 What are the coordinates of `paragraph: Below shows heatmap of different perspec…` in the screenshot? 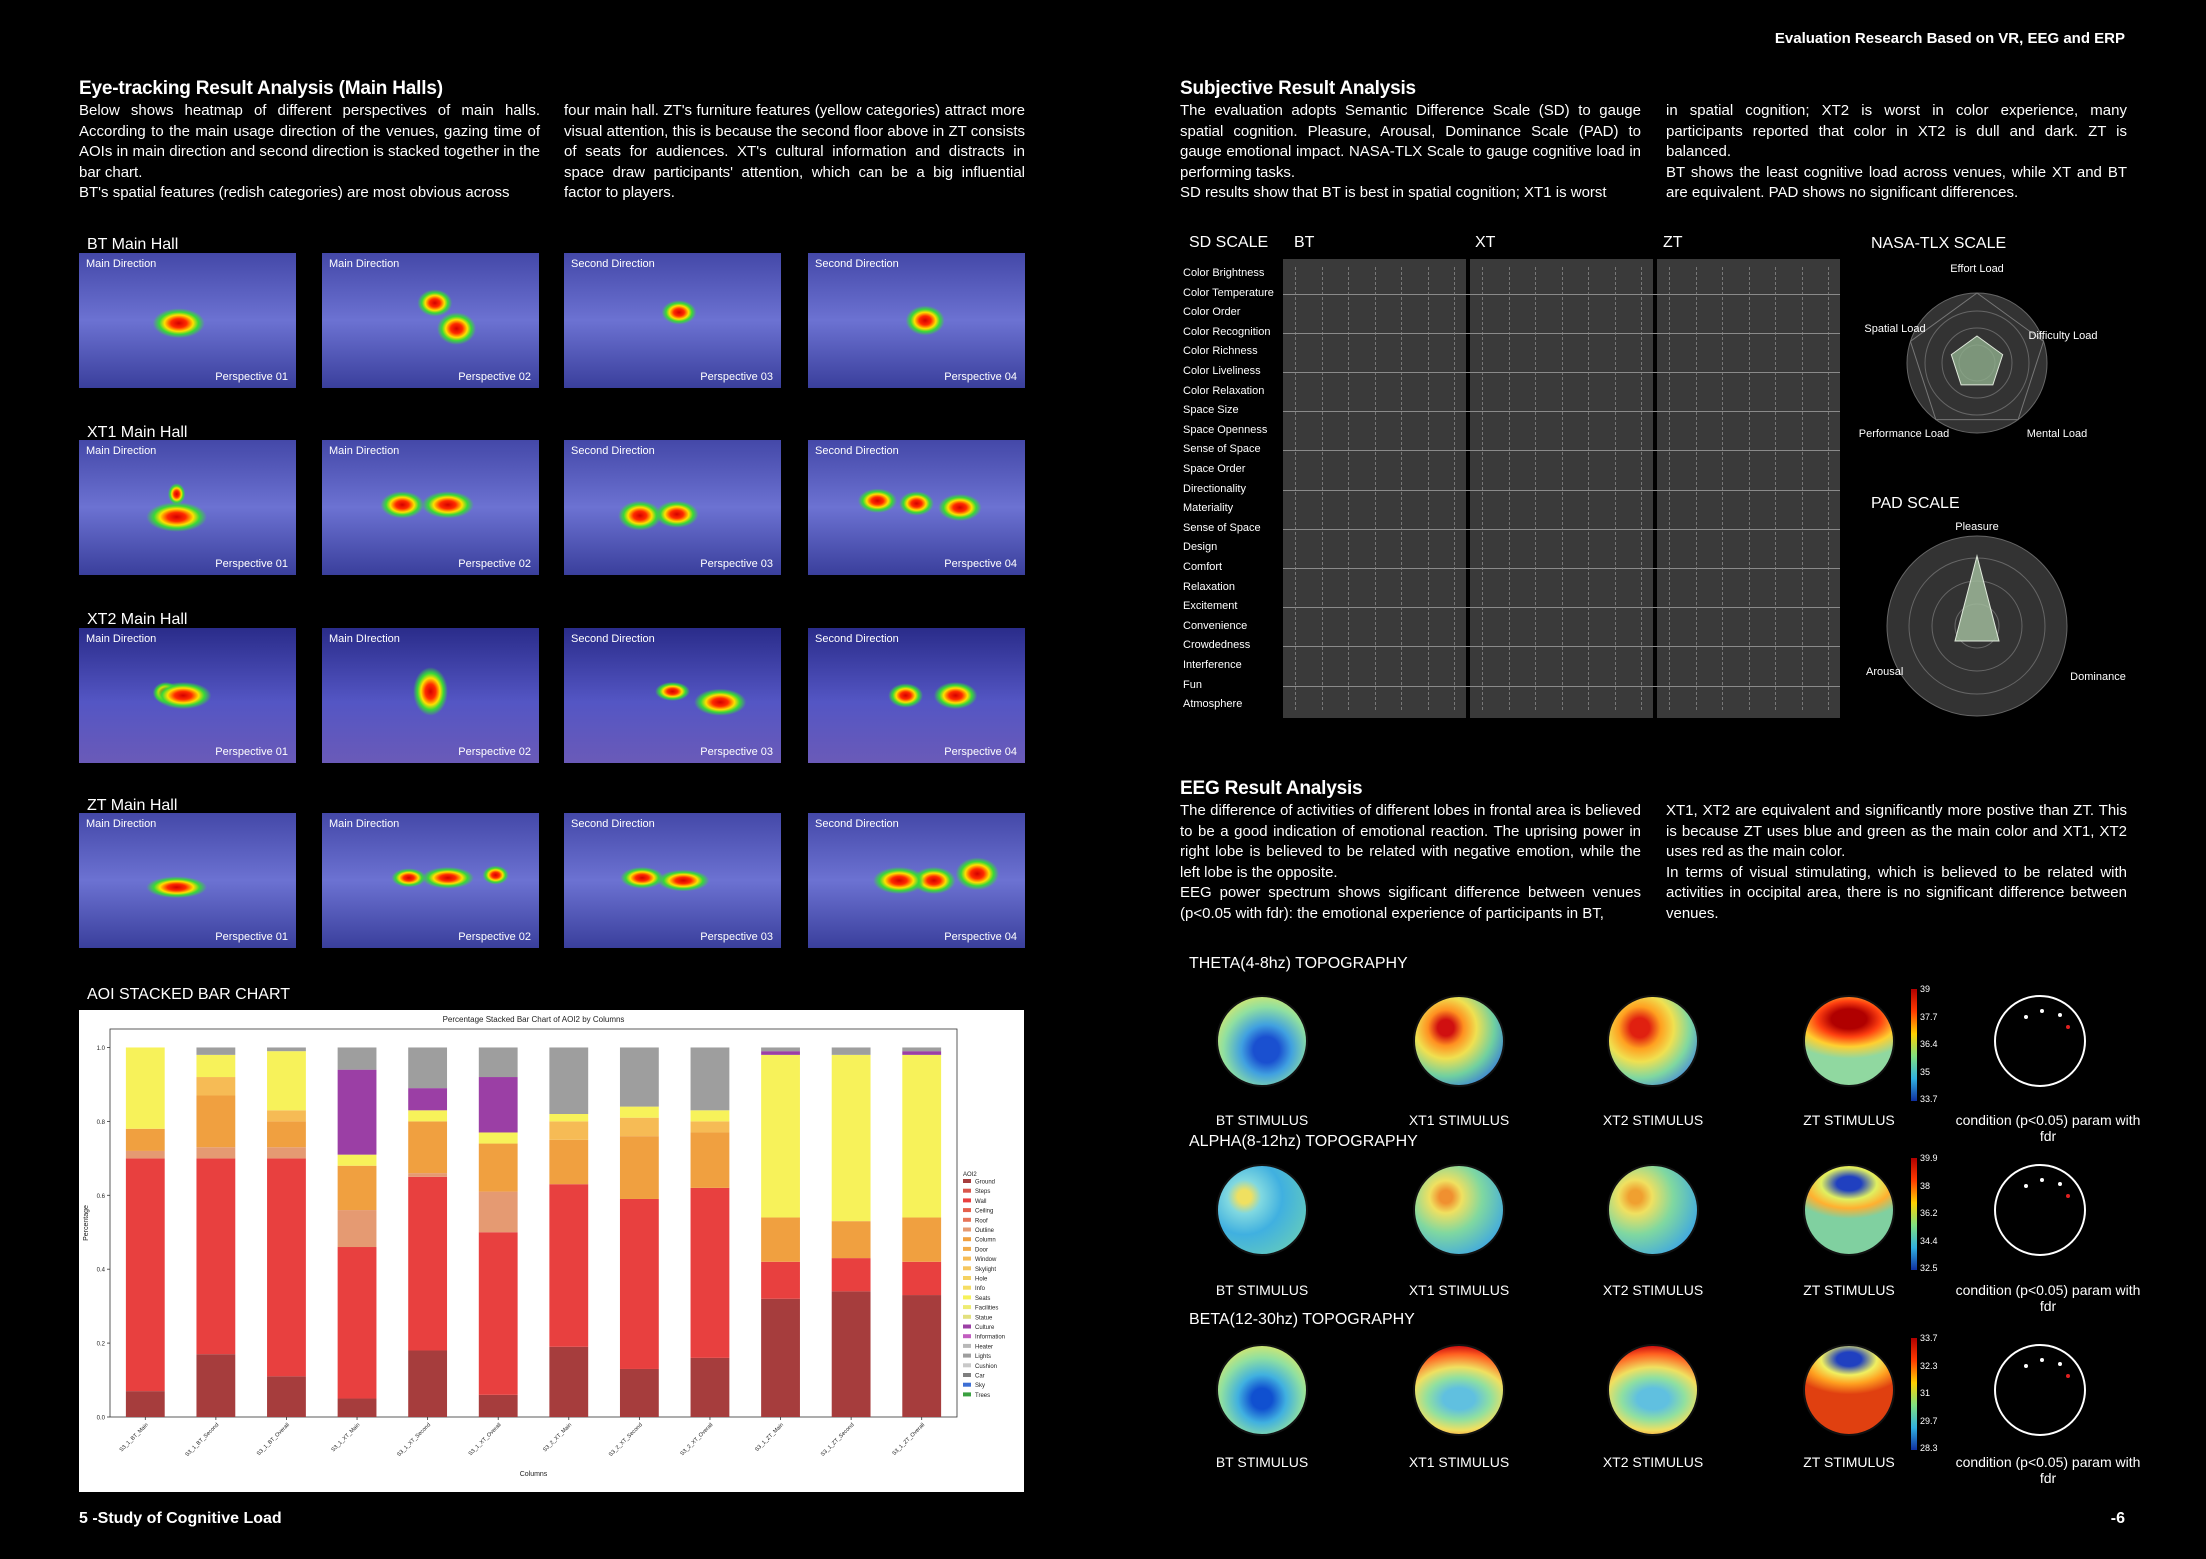 It's located at (309, 141).